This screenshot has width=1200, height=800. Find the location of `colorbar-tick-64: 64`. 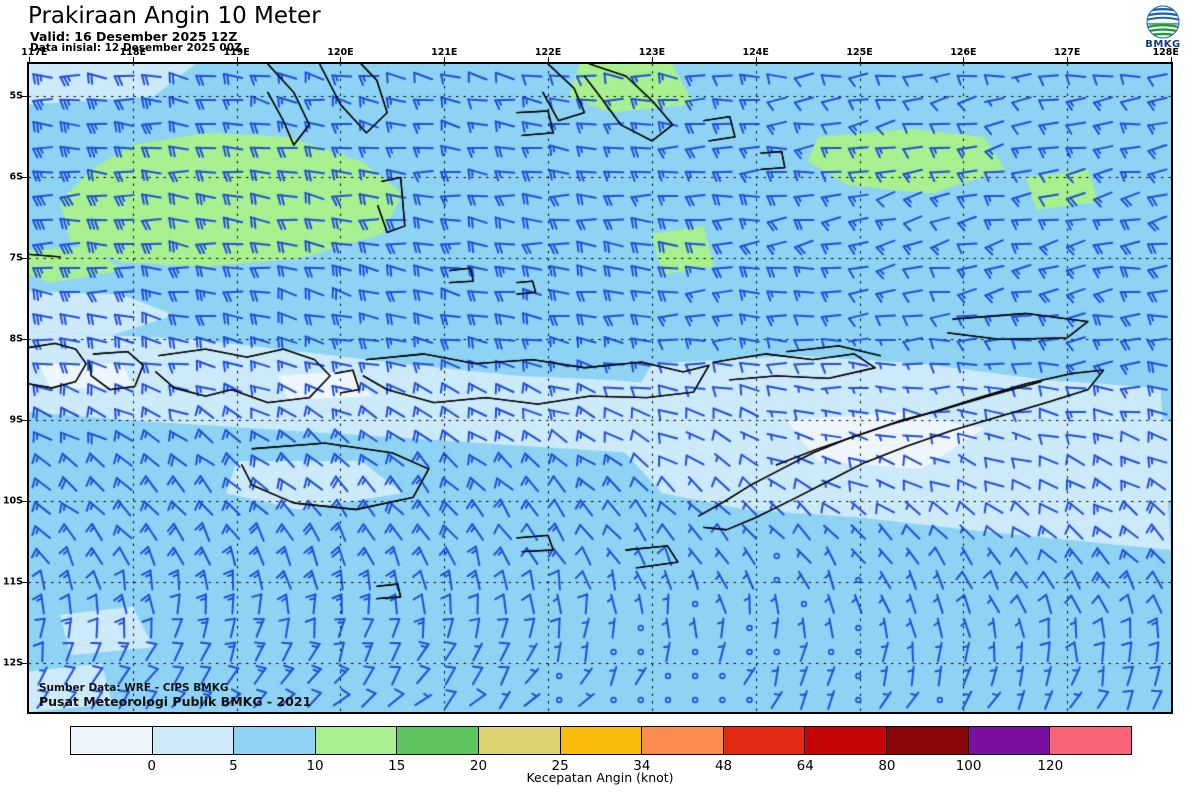

colorbar-tick-64: 64 is located at coordinates (805, 766).